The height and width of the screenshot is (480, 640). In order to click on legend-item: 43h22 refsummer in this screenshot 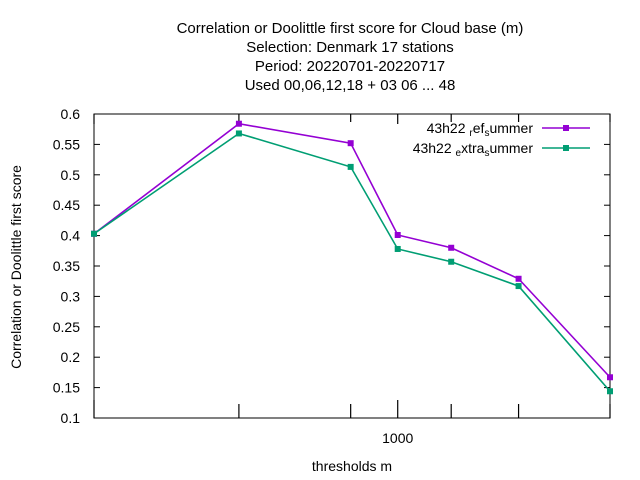, I will do `click(508, 129)`.